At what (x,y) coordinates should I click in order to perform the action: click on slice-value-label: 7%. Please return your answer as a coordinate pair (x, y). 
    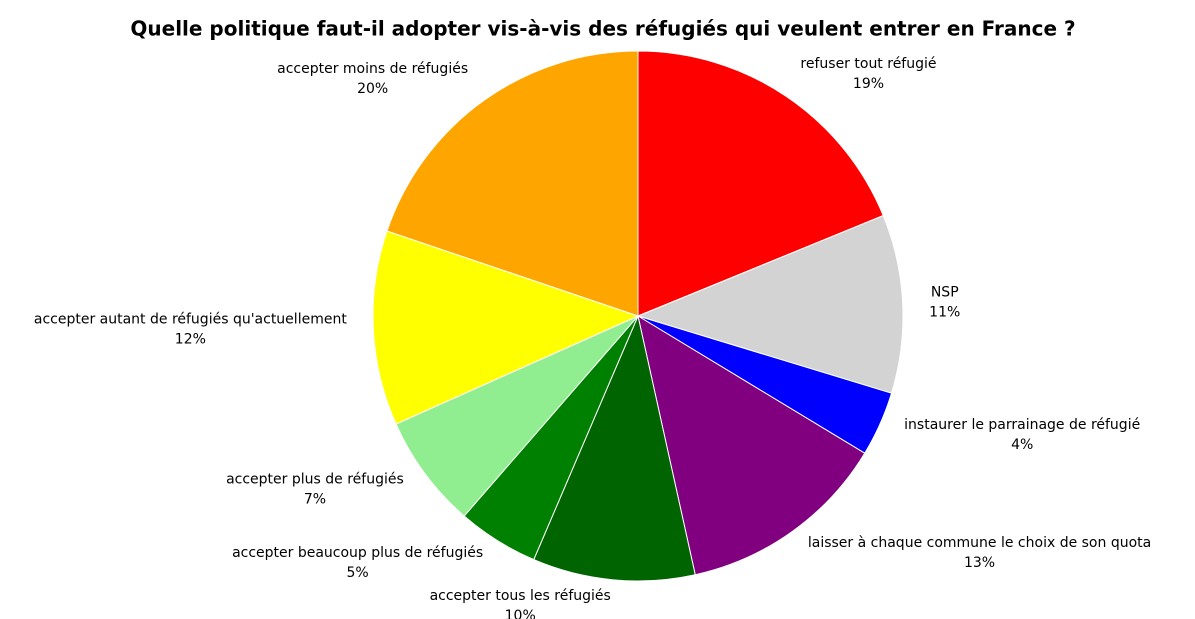
    Looking at the image, I should click on (315, 500).